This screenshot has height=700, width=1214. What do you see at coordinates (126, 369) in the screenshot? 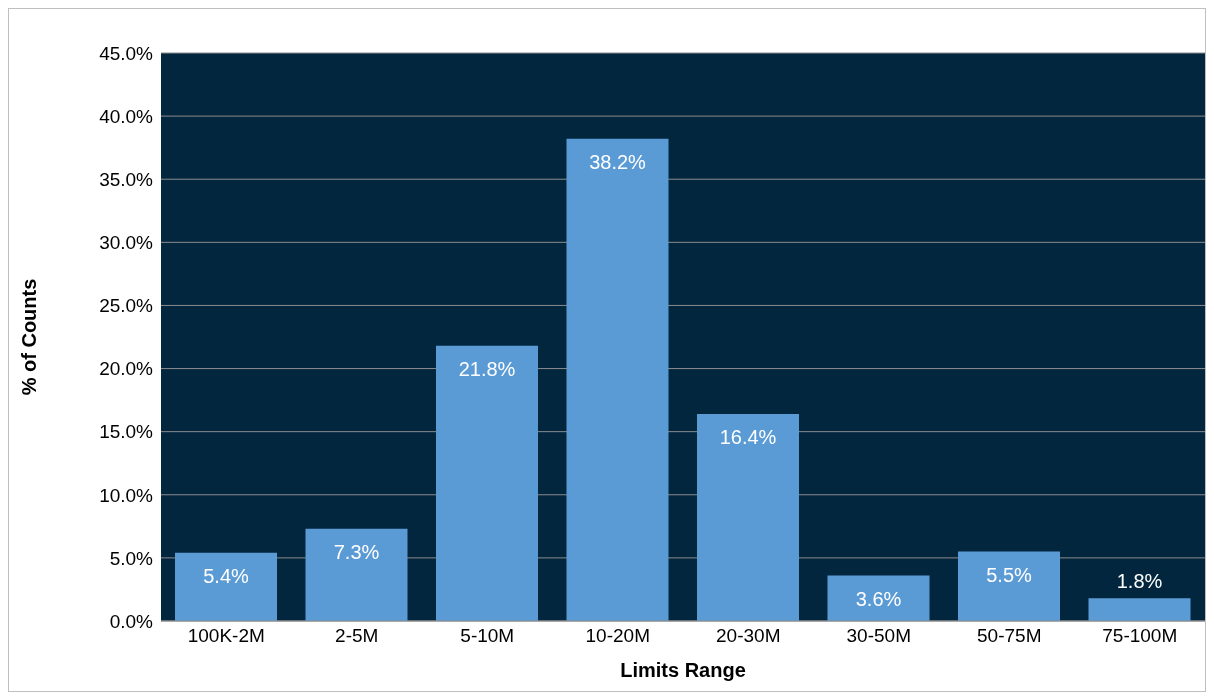
I see `y-tick-label: 20.0%` at bounding box center [126, 369].